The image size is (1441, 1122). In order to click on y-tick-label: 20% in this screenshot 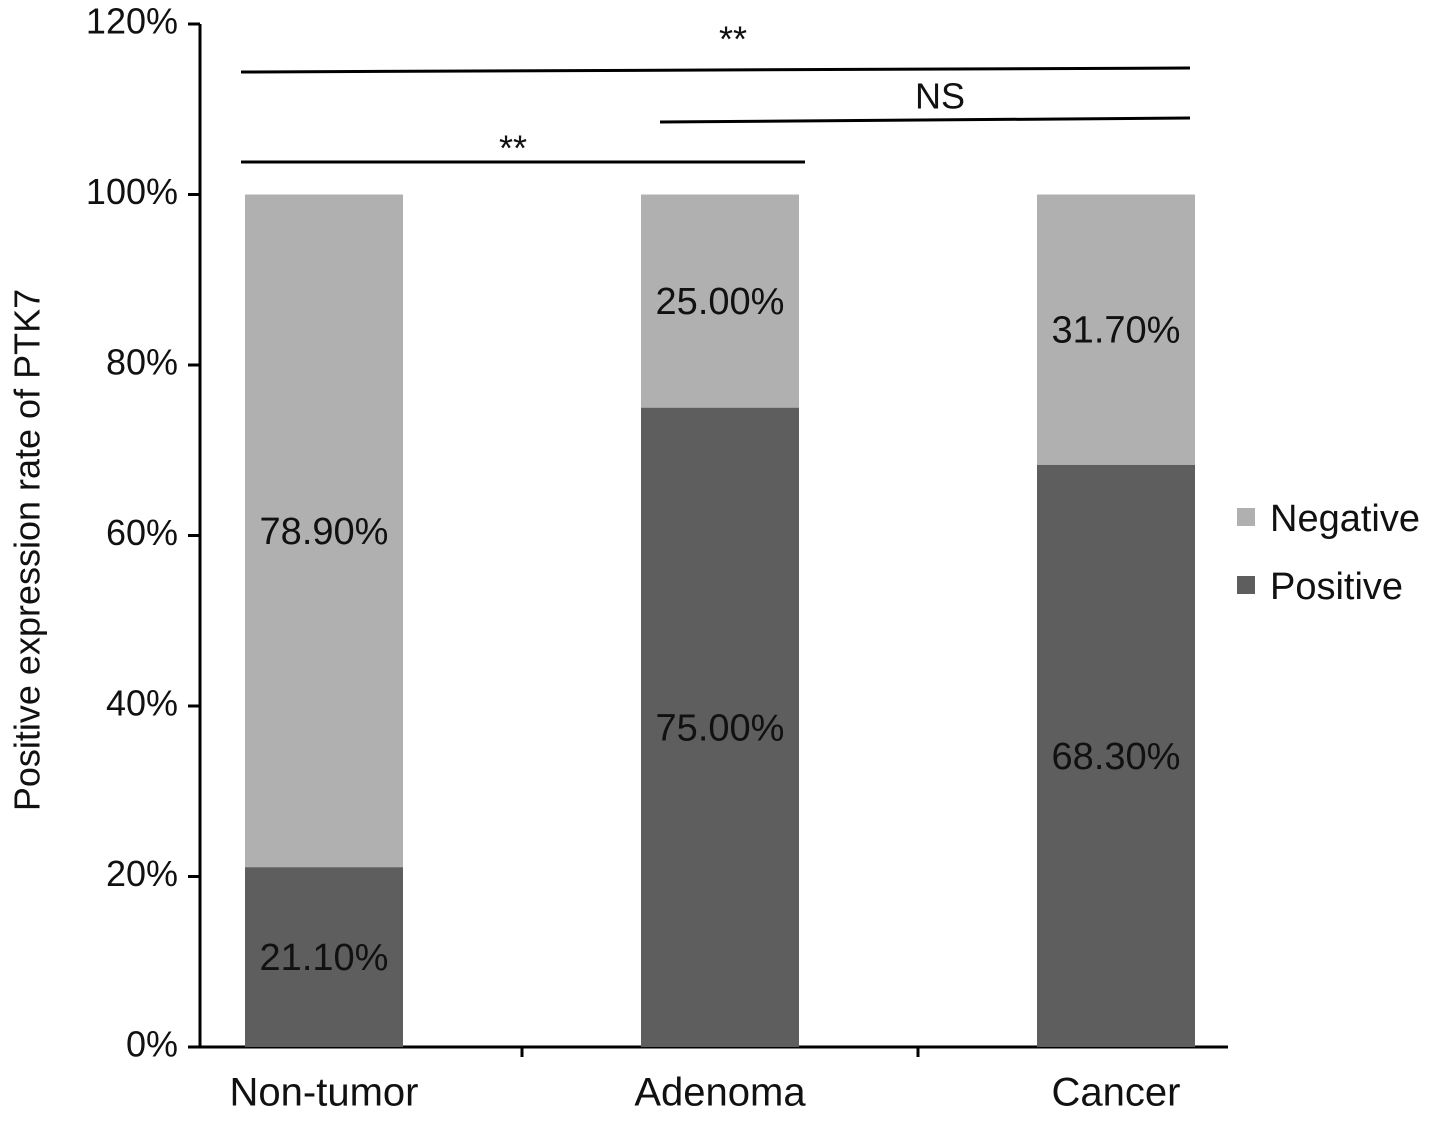, I will do `click(142, 873)`.